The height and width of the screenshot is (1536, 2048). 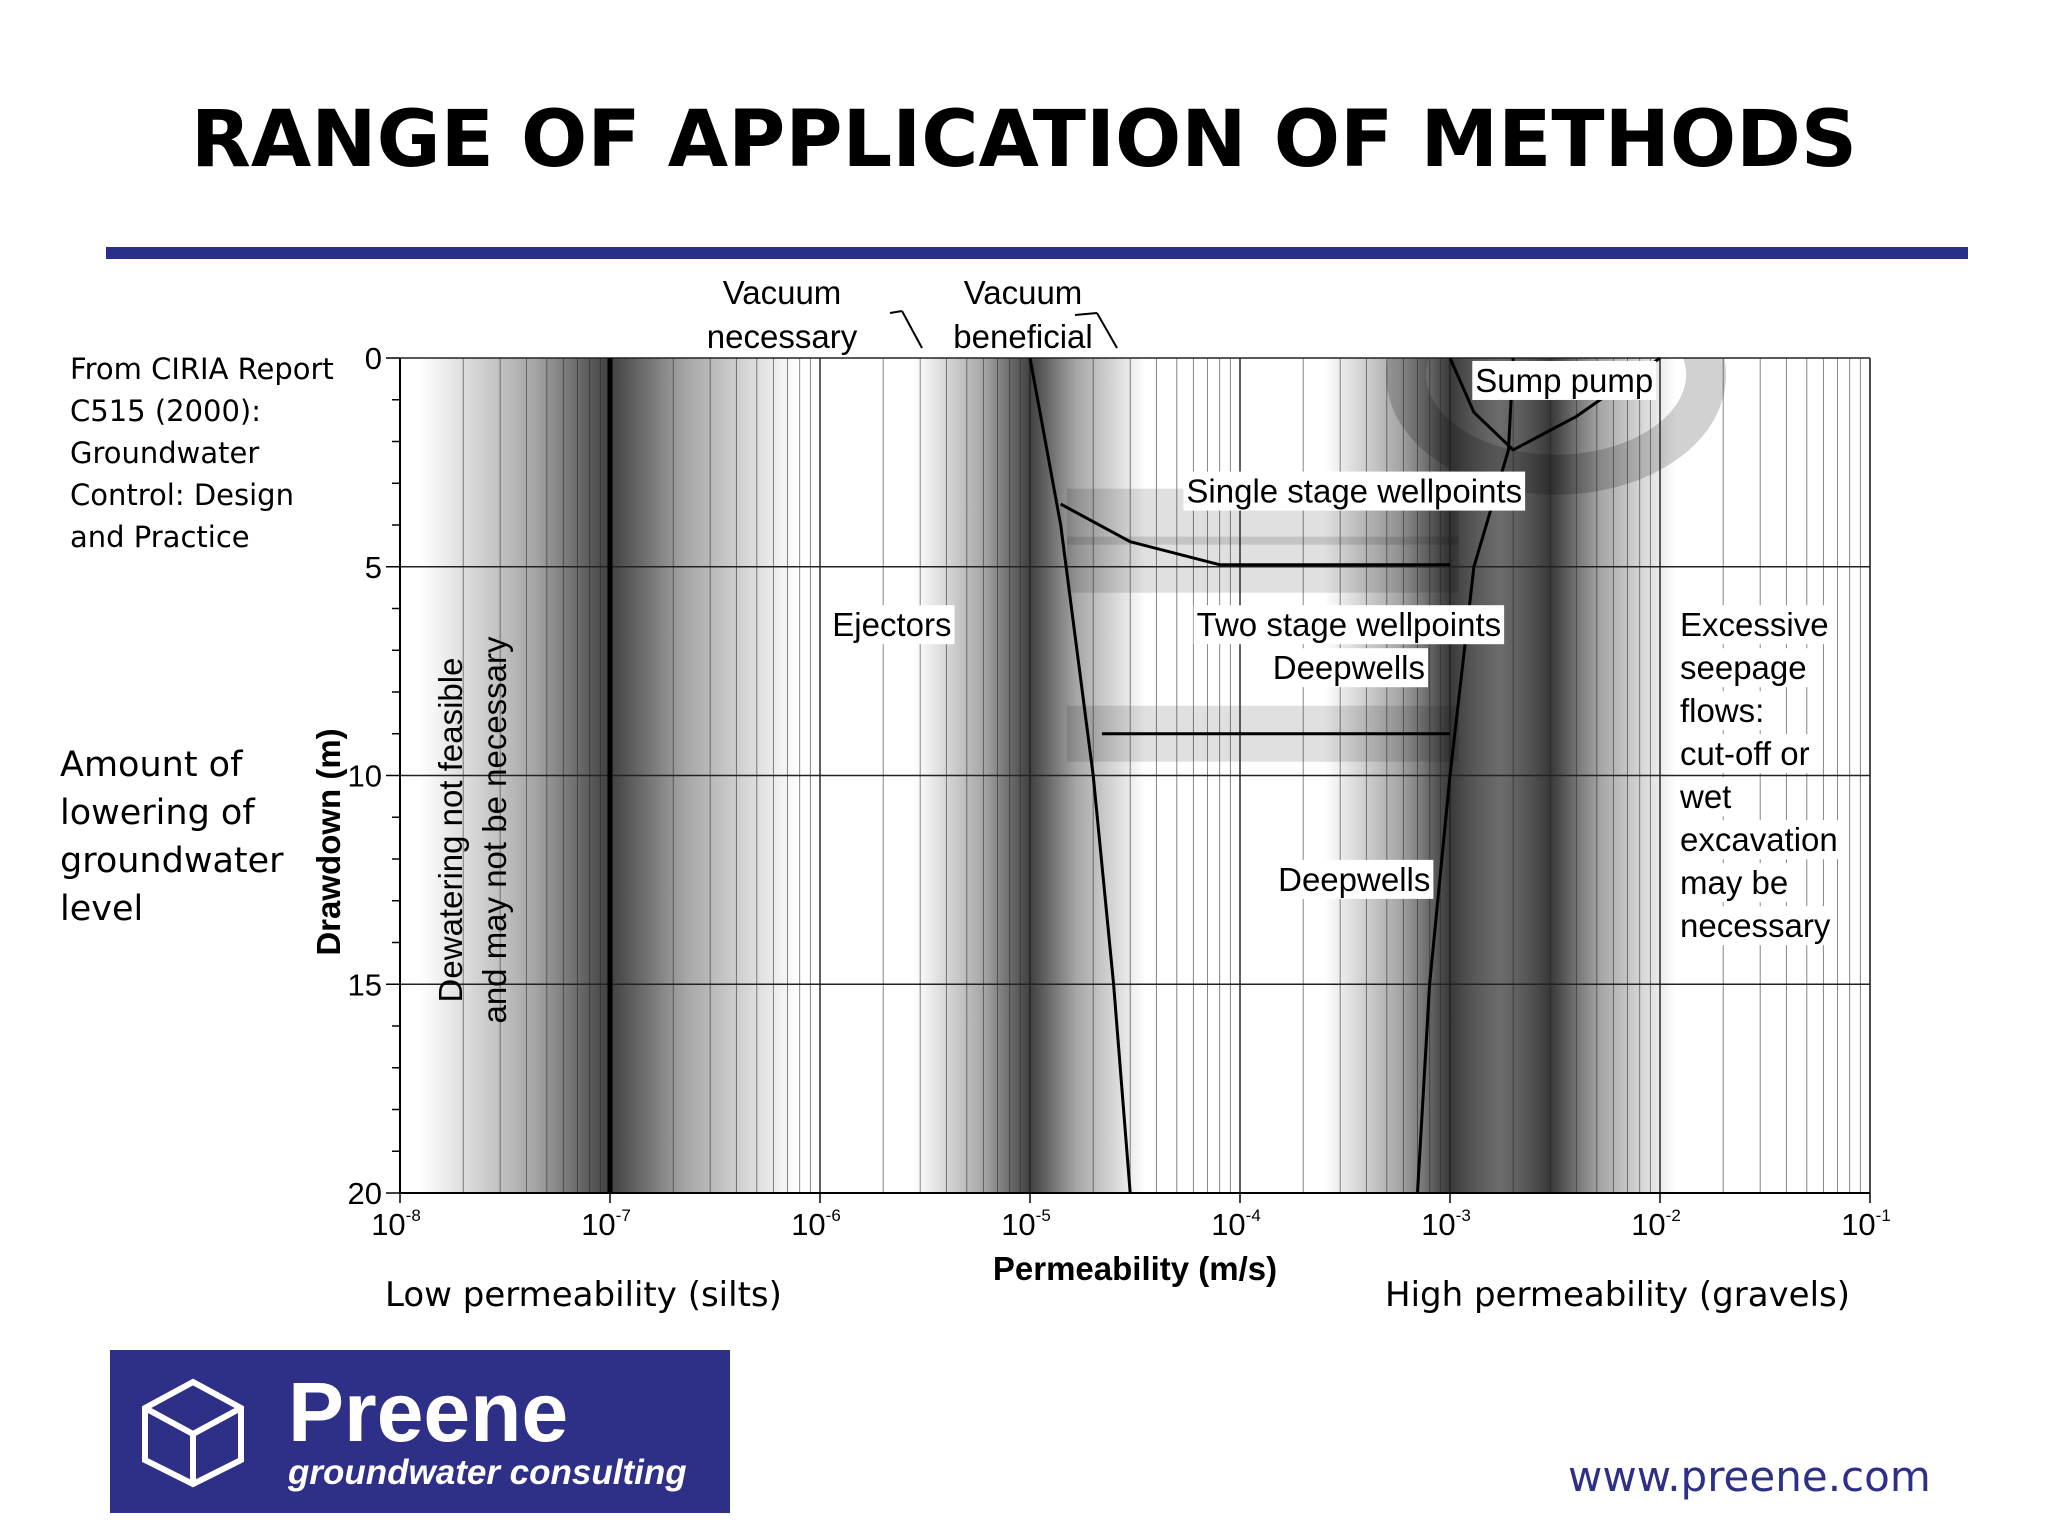 What do you see at coordinates (193, 1433) in the screenshot?
I see `cube-icon` at bounding box center [193, 1433].